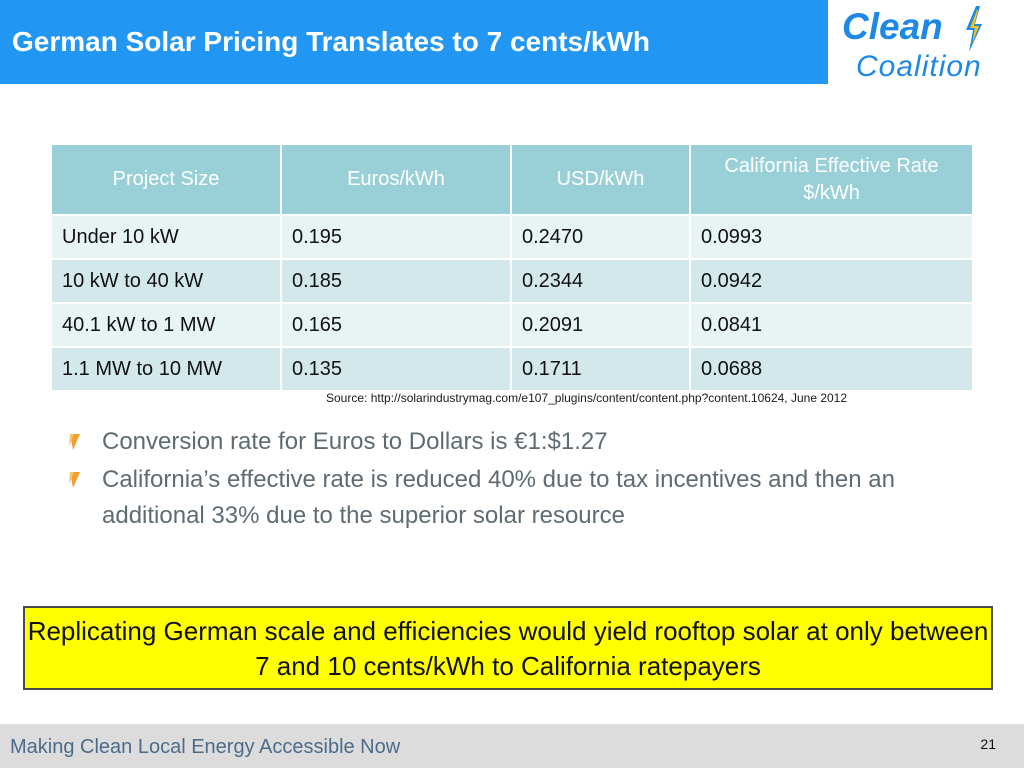 The width and height of the screenshot is (1024, 768). I want to click on table-row: Under 10 kW 0.195 0.2470 0.0993, so click(512, 236).